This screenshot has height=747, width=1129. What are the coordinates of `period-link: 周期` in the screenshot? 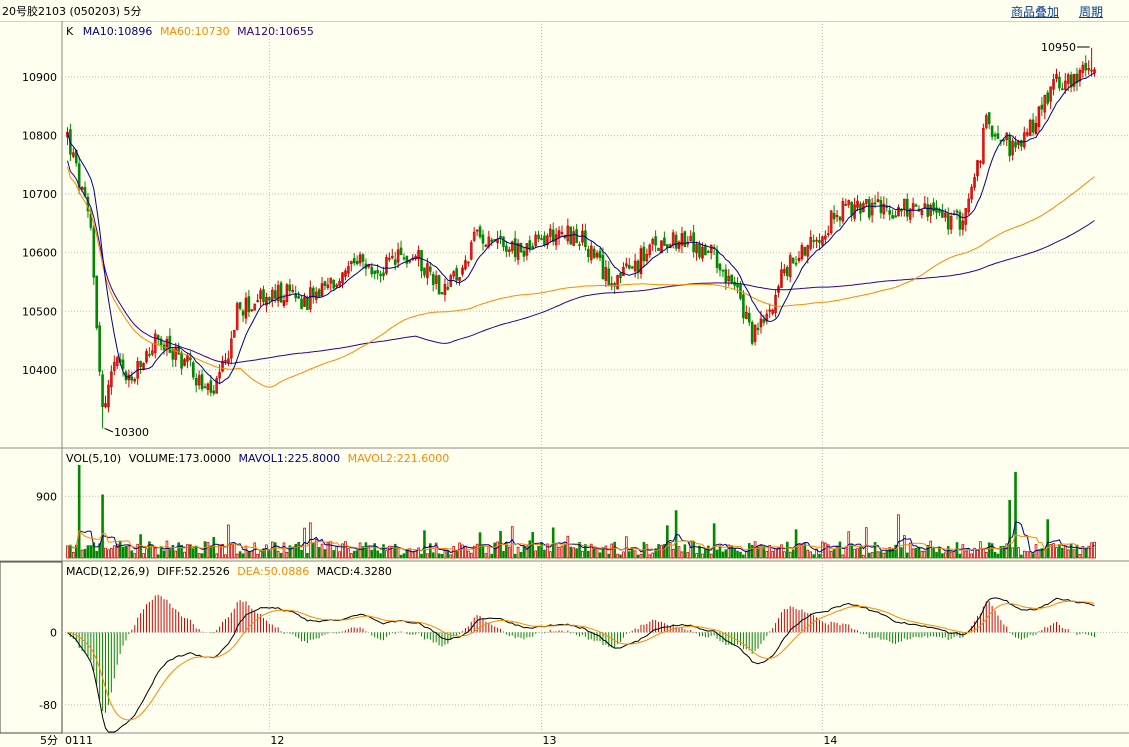 It's located at (1091, 12).